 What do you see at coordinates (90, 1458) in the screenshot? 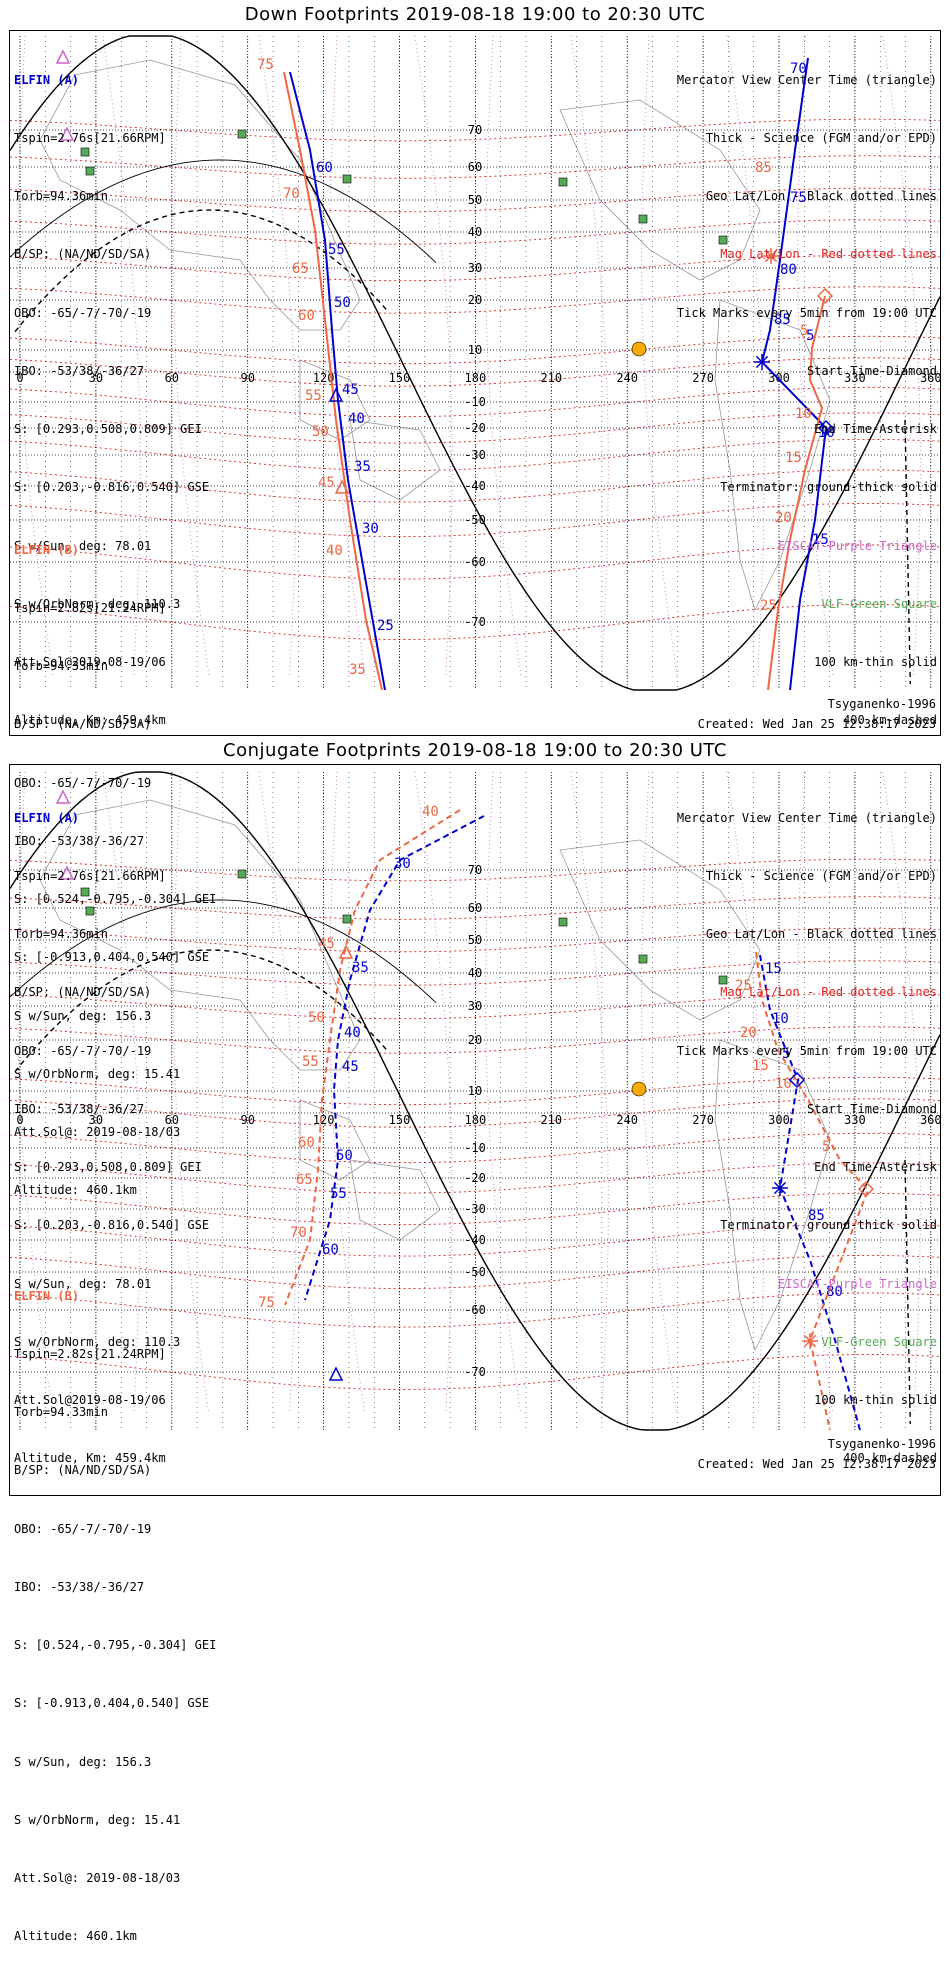
I see `elfin-a-line: Altitude, Km: 459.4km` at bounding box center [90, 1458].